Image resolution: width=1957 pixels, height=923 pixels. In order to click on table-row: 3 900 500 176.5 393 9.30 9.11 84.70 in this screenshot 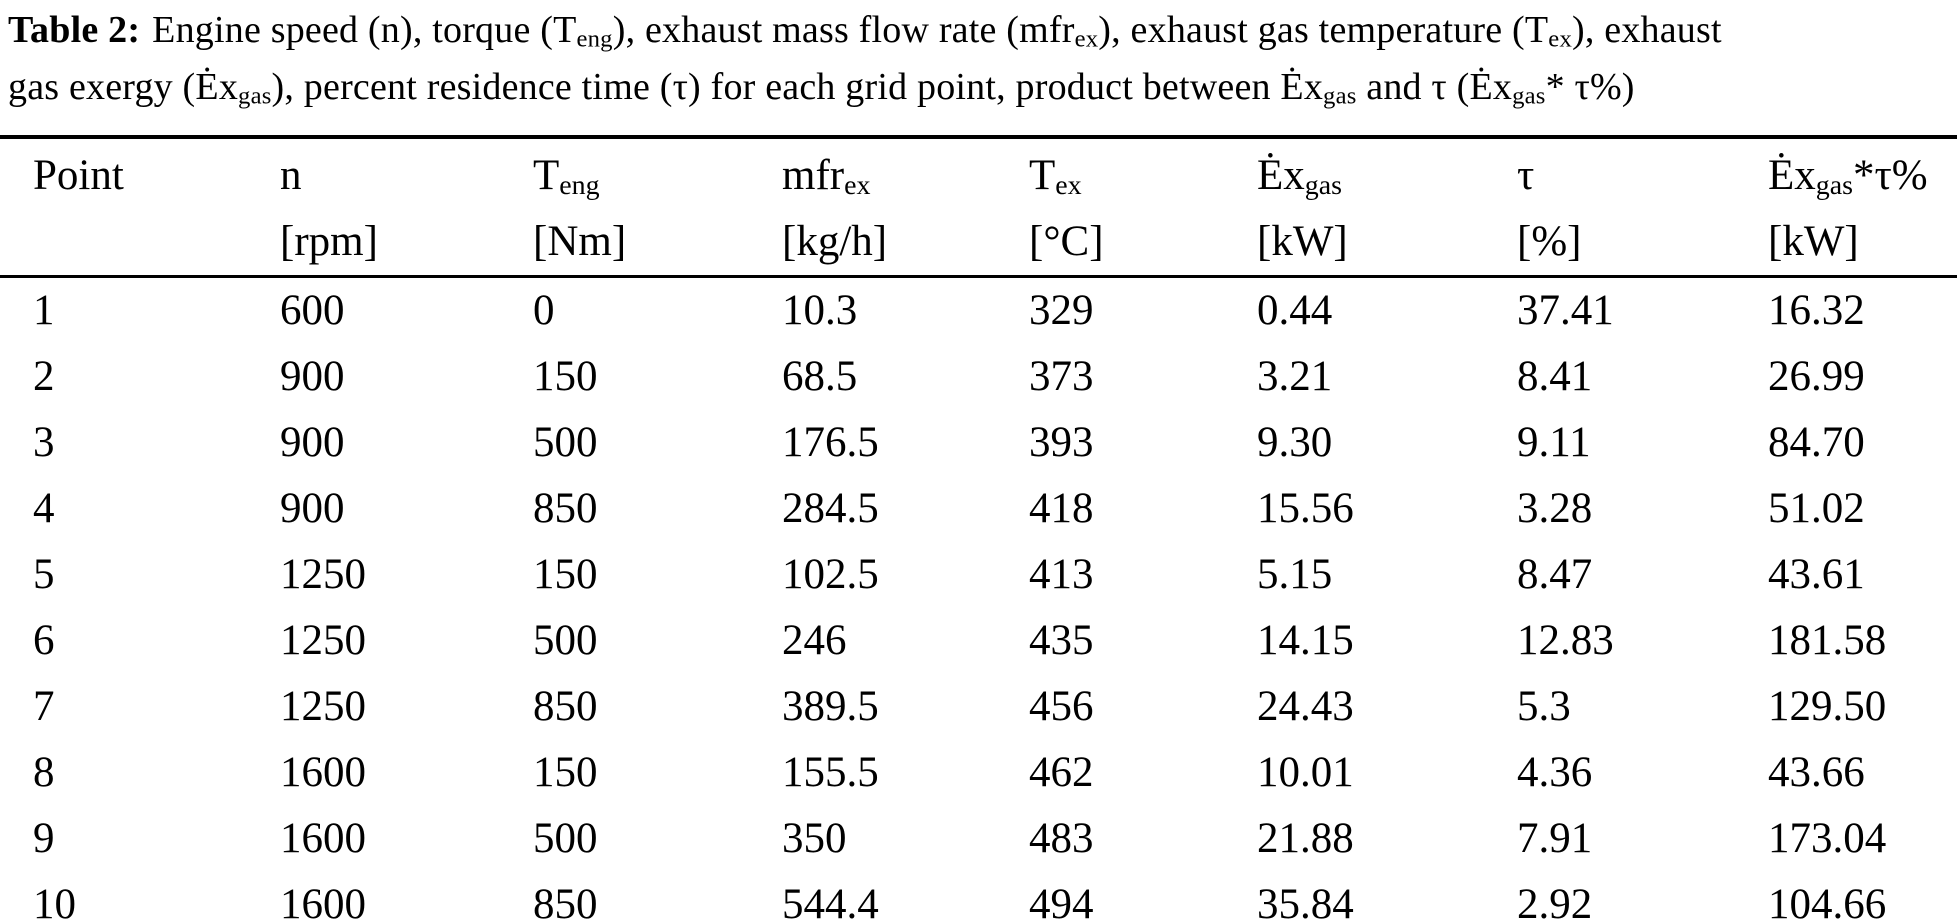, I will do `click(978, 443)`.